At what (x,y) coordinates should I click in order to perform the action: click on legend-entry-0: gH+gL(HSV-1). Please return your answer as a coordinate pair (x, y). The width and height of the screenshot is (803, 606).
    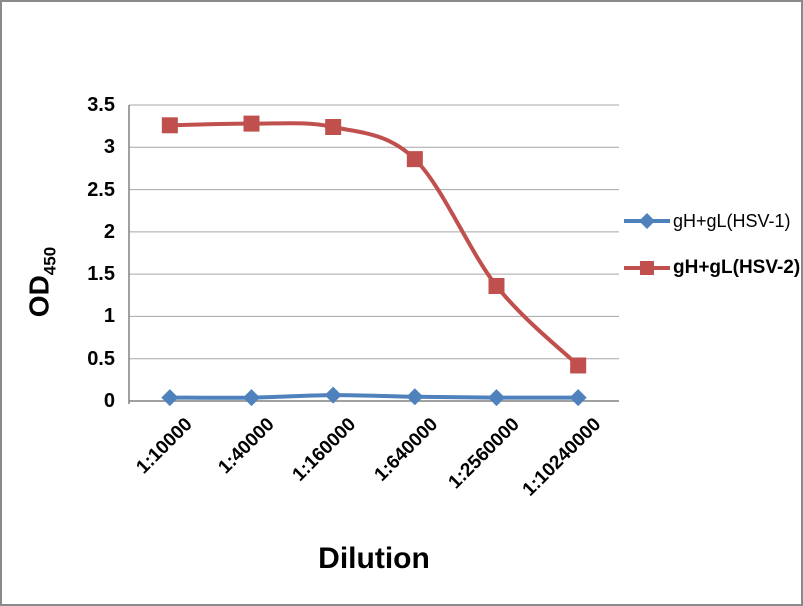
    Looking at the image, I should click on (707, 221).